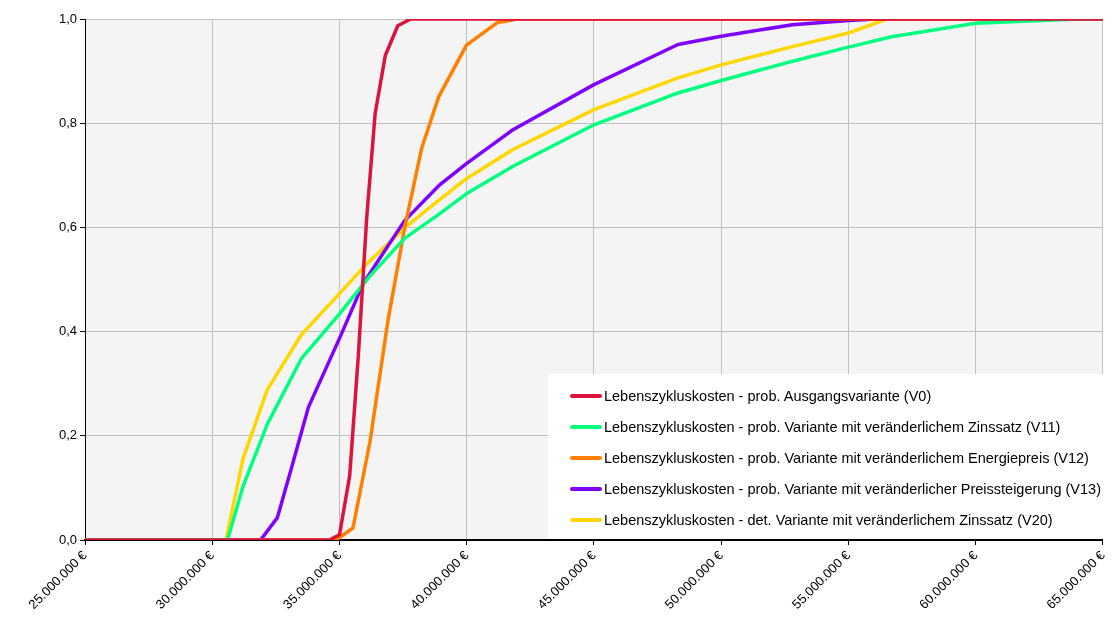 This screenshot has height=633, width=1117. Describe the element at coordinates (832, 426) in the screenshot. I see `legend-label: Lebenszykluskosten - prob. Variante mit veränderlichem Zinssatz (V11)` at that location.